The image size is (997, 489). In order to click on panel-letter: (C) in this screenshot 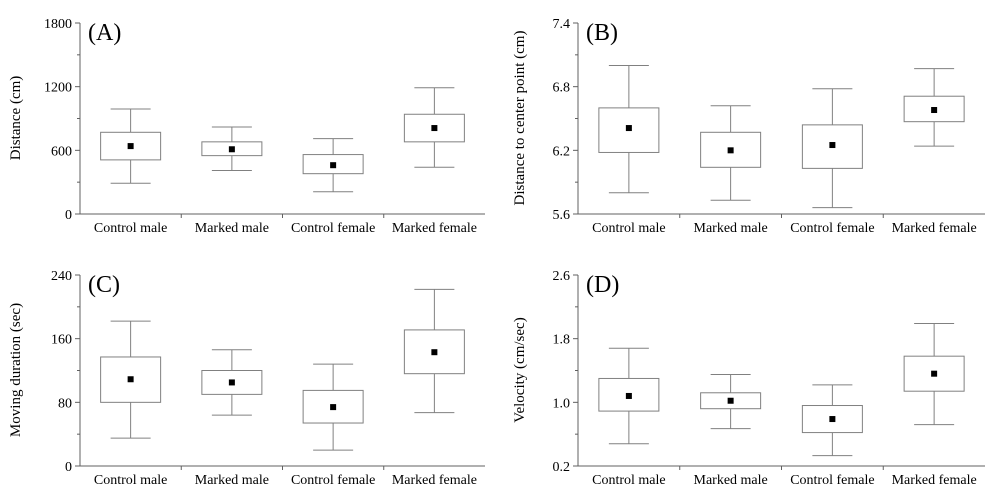, I will do `click(104, 285)`.